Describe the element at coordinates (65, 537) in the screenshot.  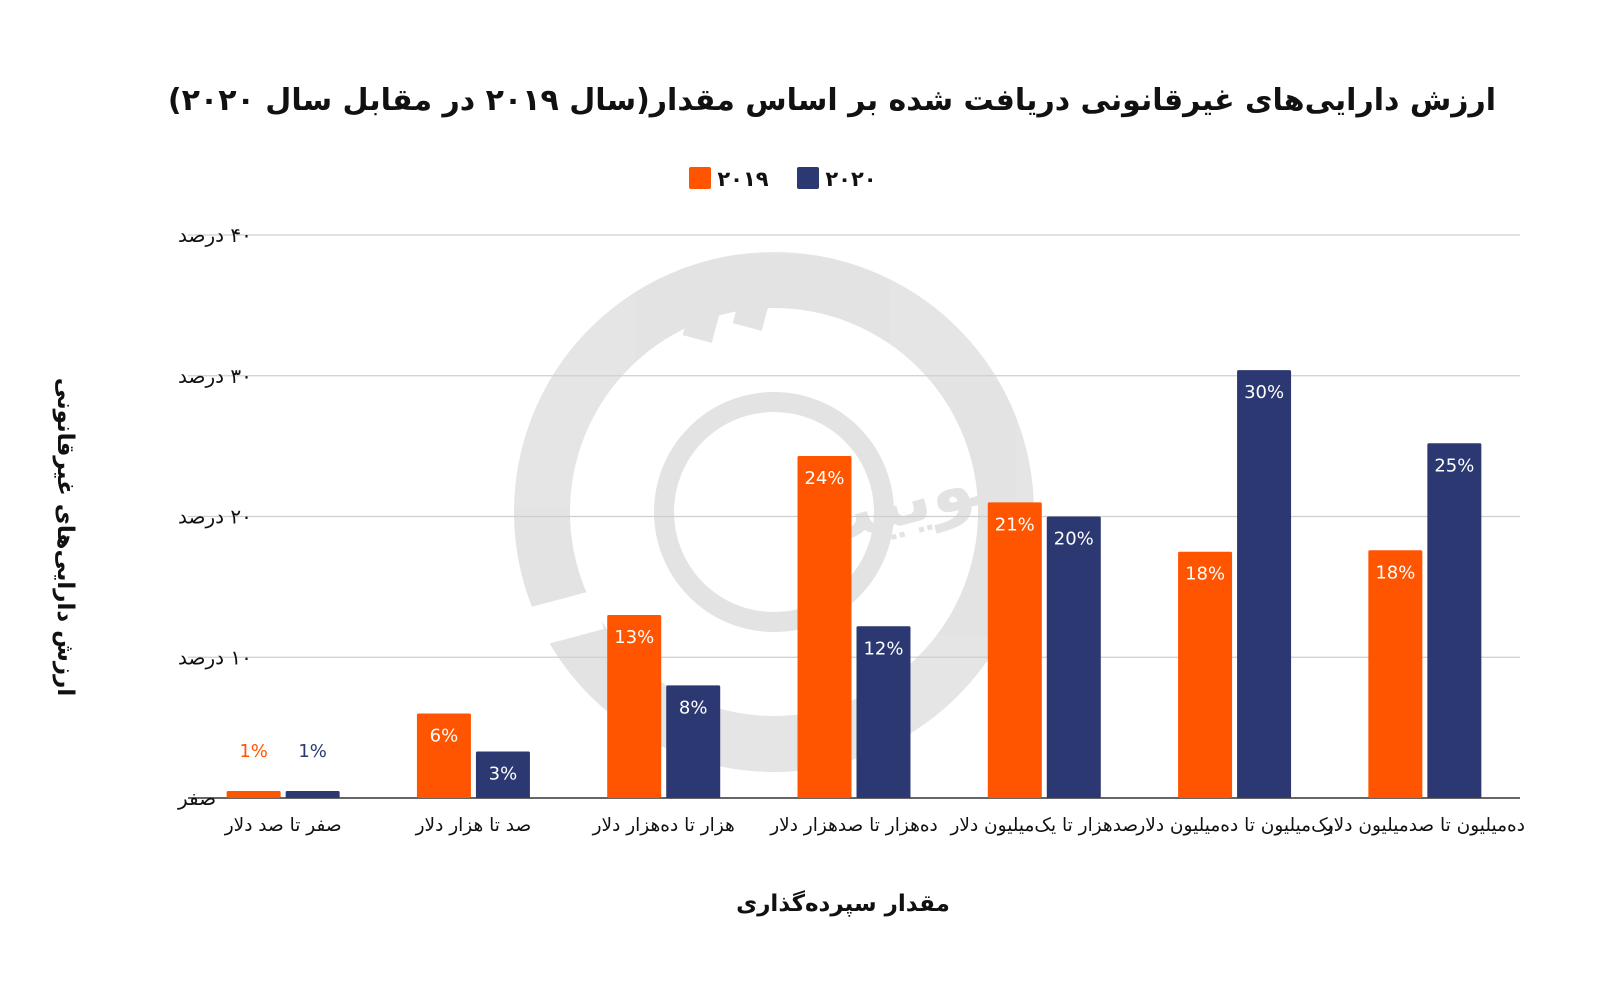
I see `y-axis-title: ارزش دارایی‌های غیرقانونی` at that location.